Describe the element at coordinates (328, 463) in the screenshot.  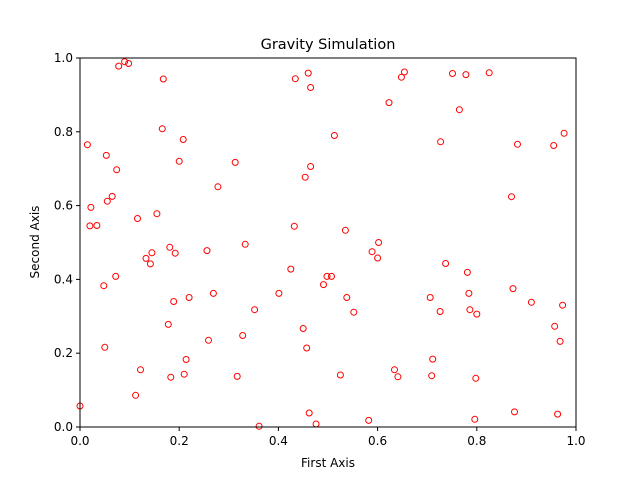
I see `x-axis-label: First Axis` at that location.